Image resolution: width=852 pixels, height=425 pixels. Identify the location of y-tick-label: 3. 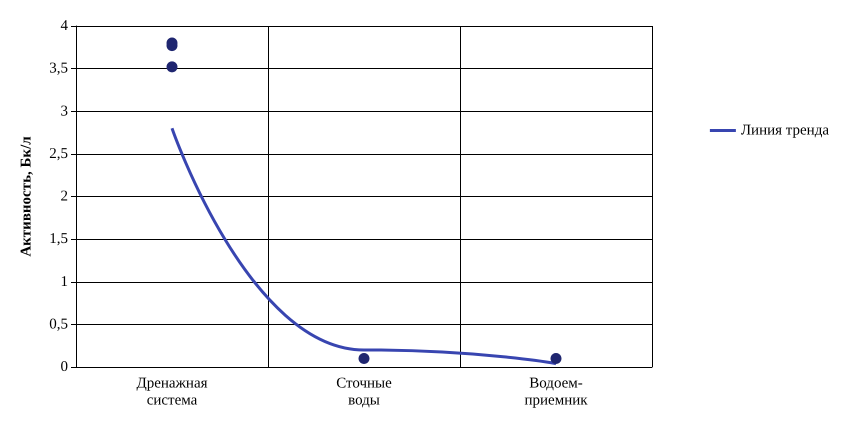
(64, 111).